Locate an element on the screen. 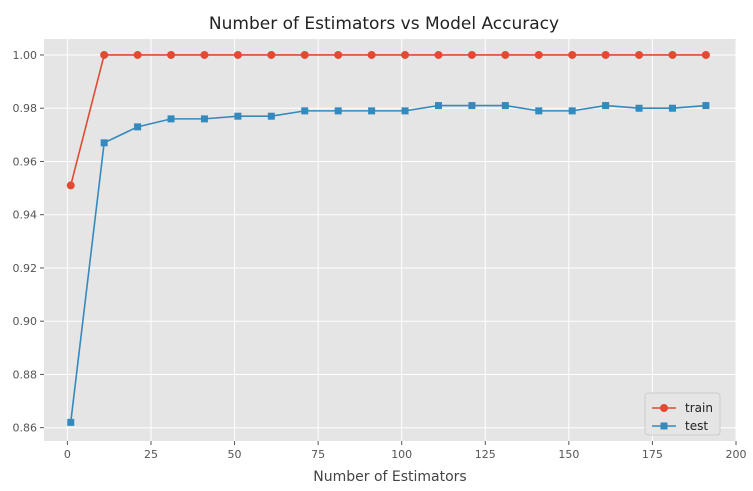 Image resolution: width=753 pixels, height=491 pixels. y-tick-label: 0.92 is located at coordinates (25, 268).